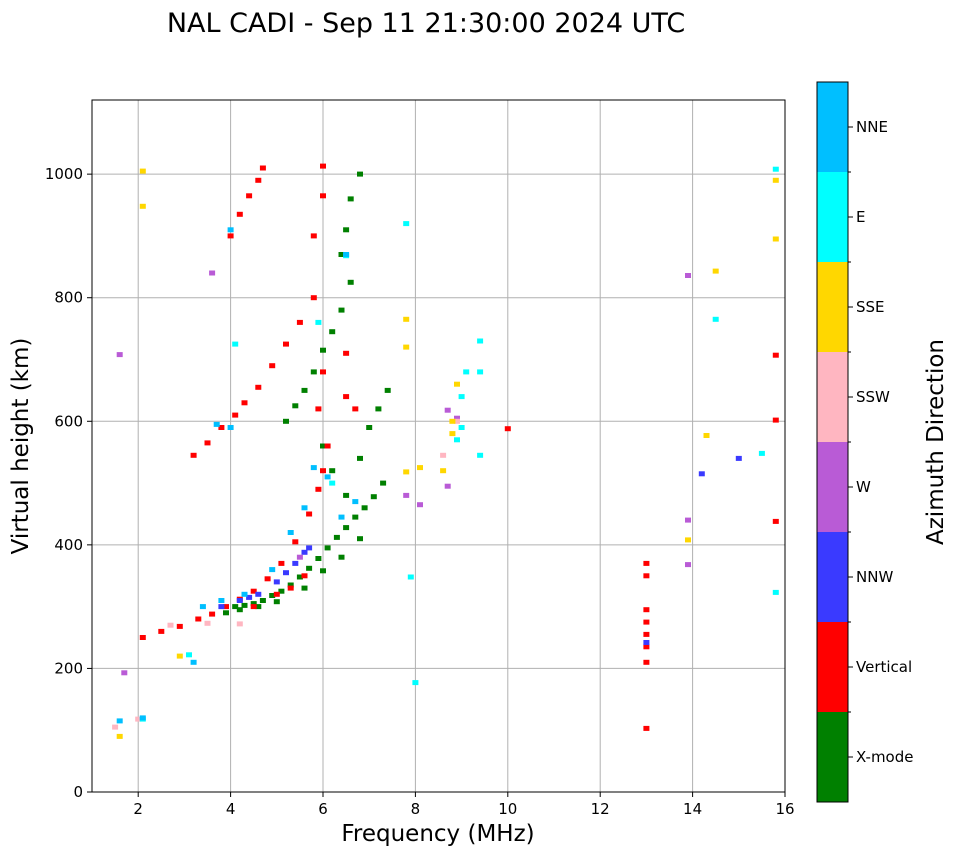 The width and height of the screenshot is (958, 861). What do you see at coordinates (507, 809) in the screenshot?
I see `x-tick-label: 10` at bounding box center [507, 809].